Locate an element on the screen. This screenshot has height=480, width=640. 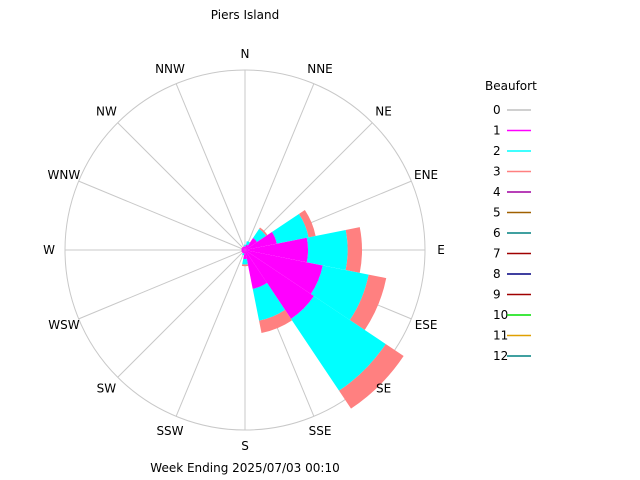
petal-nne-b2 is located at coordinates (248, 243).